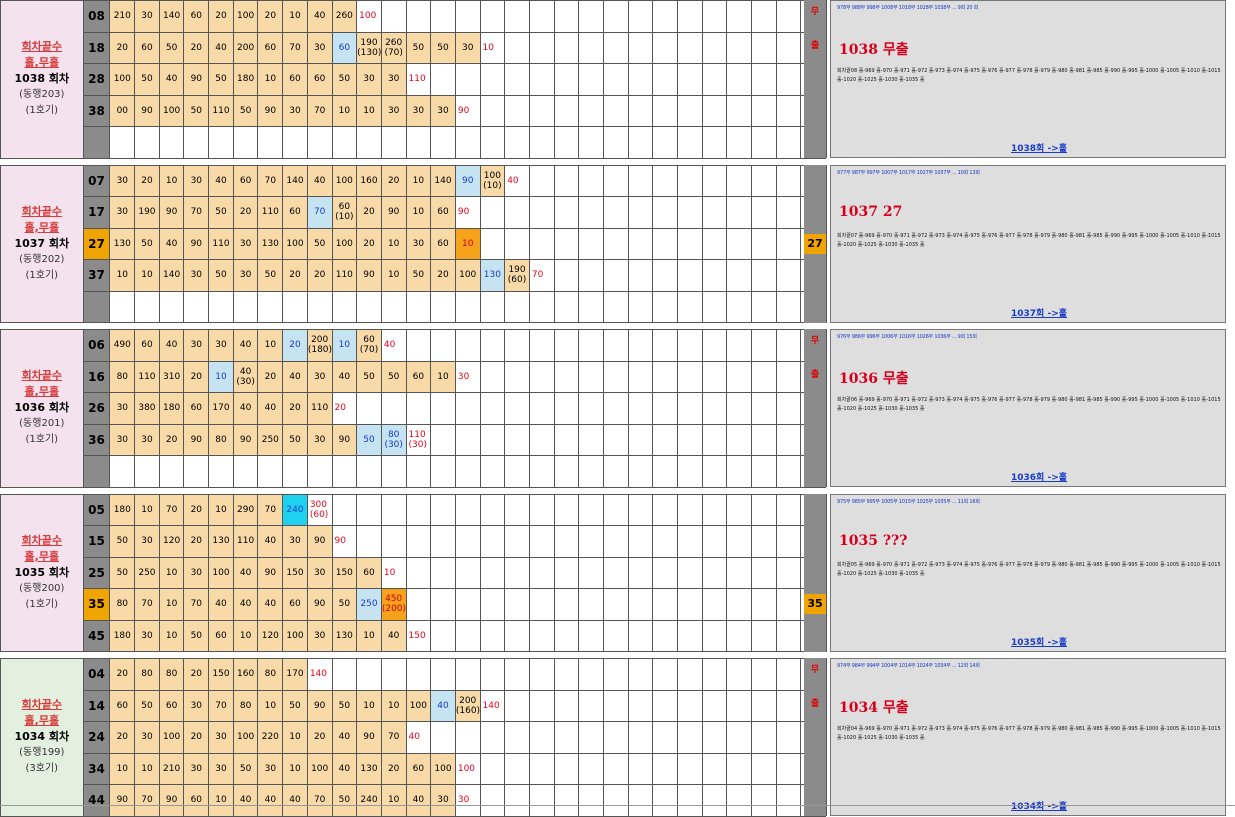  Describe the element at coordinates (815, 604) in the screenshot. I see `strip-highlight: 35` at that location.